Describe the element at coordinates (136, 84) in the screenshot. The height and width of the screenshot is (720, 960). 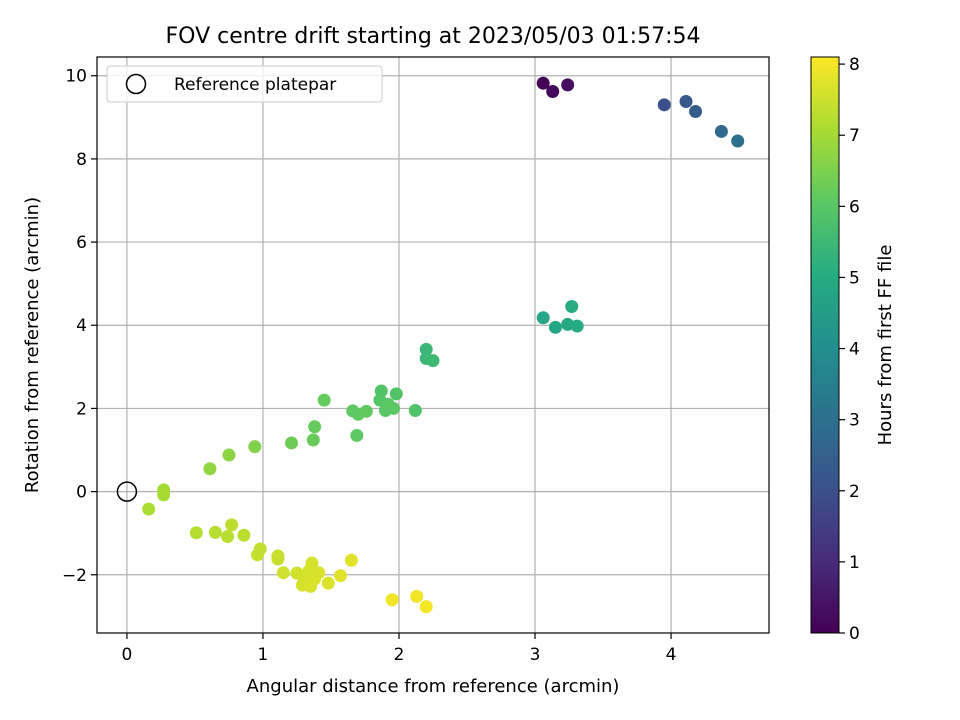
I see `legend-marker` at that location.